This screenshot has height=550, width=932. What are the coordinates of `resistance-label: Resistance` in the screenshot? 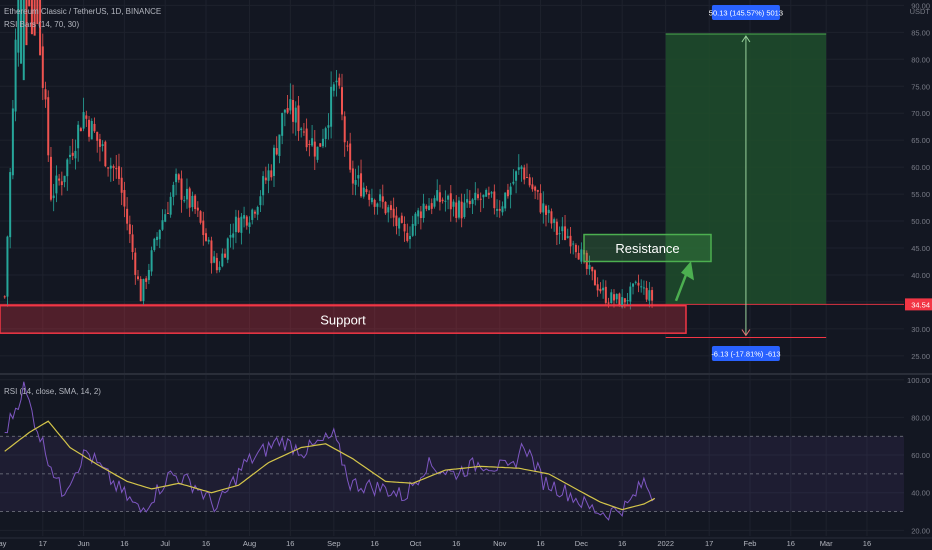 It's located at (647, 248).